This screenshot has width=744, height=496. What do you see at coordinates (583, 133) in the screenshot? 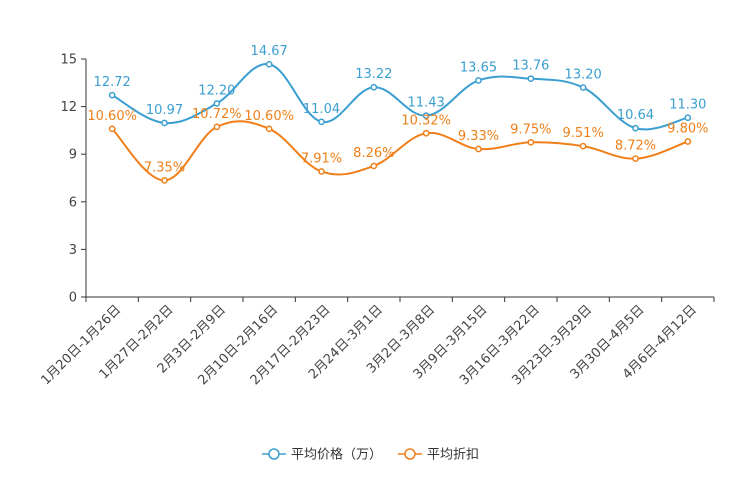
I see `data-label: 9.51%` at bounding box center [583, 133].